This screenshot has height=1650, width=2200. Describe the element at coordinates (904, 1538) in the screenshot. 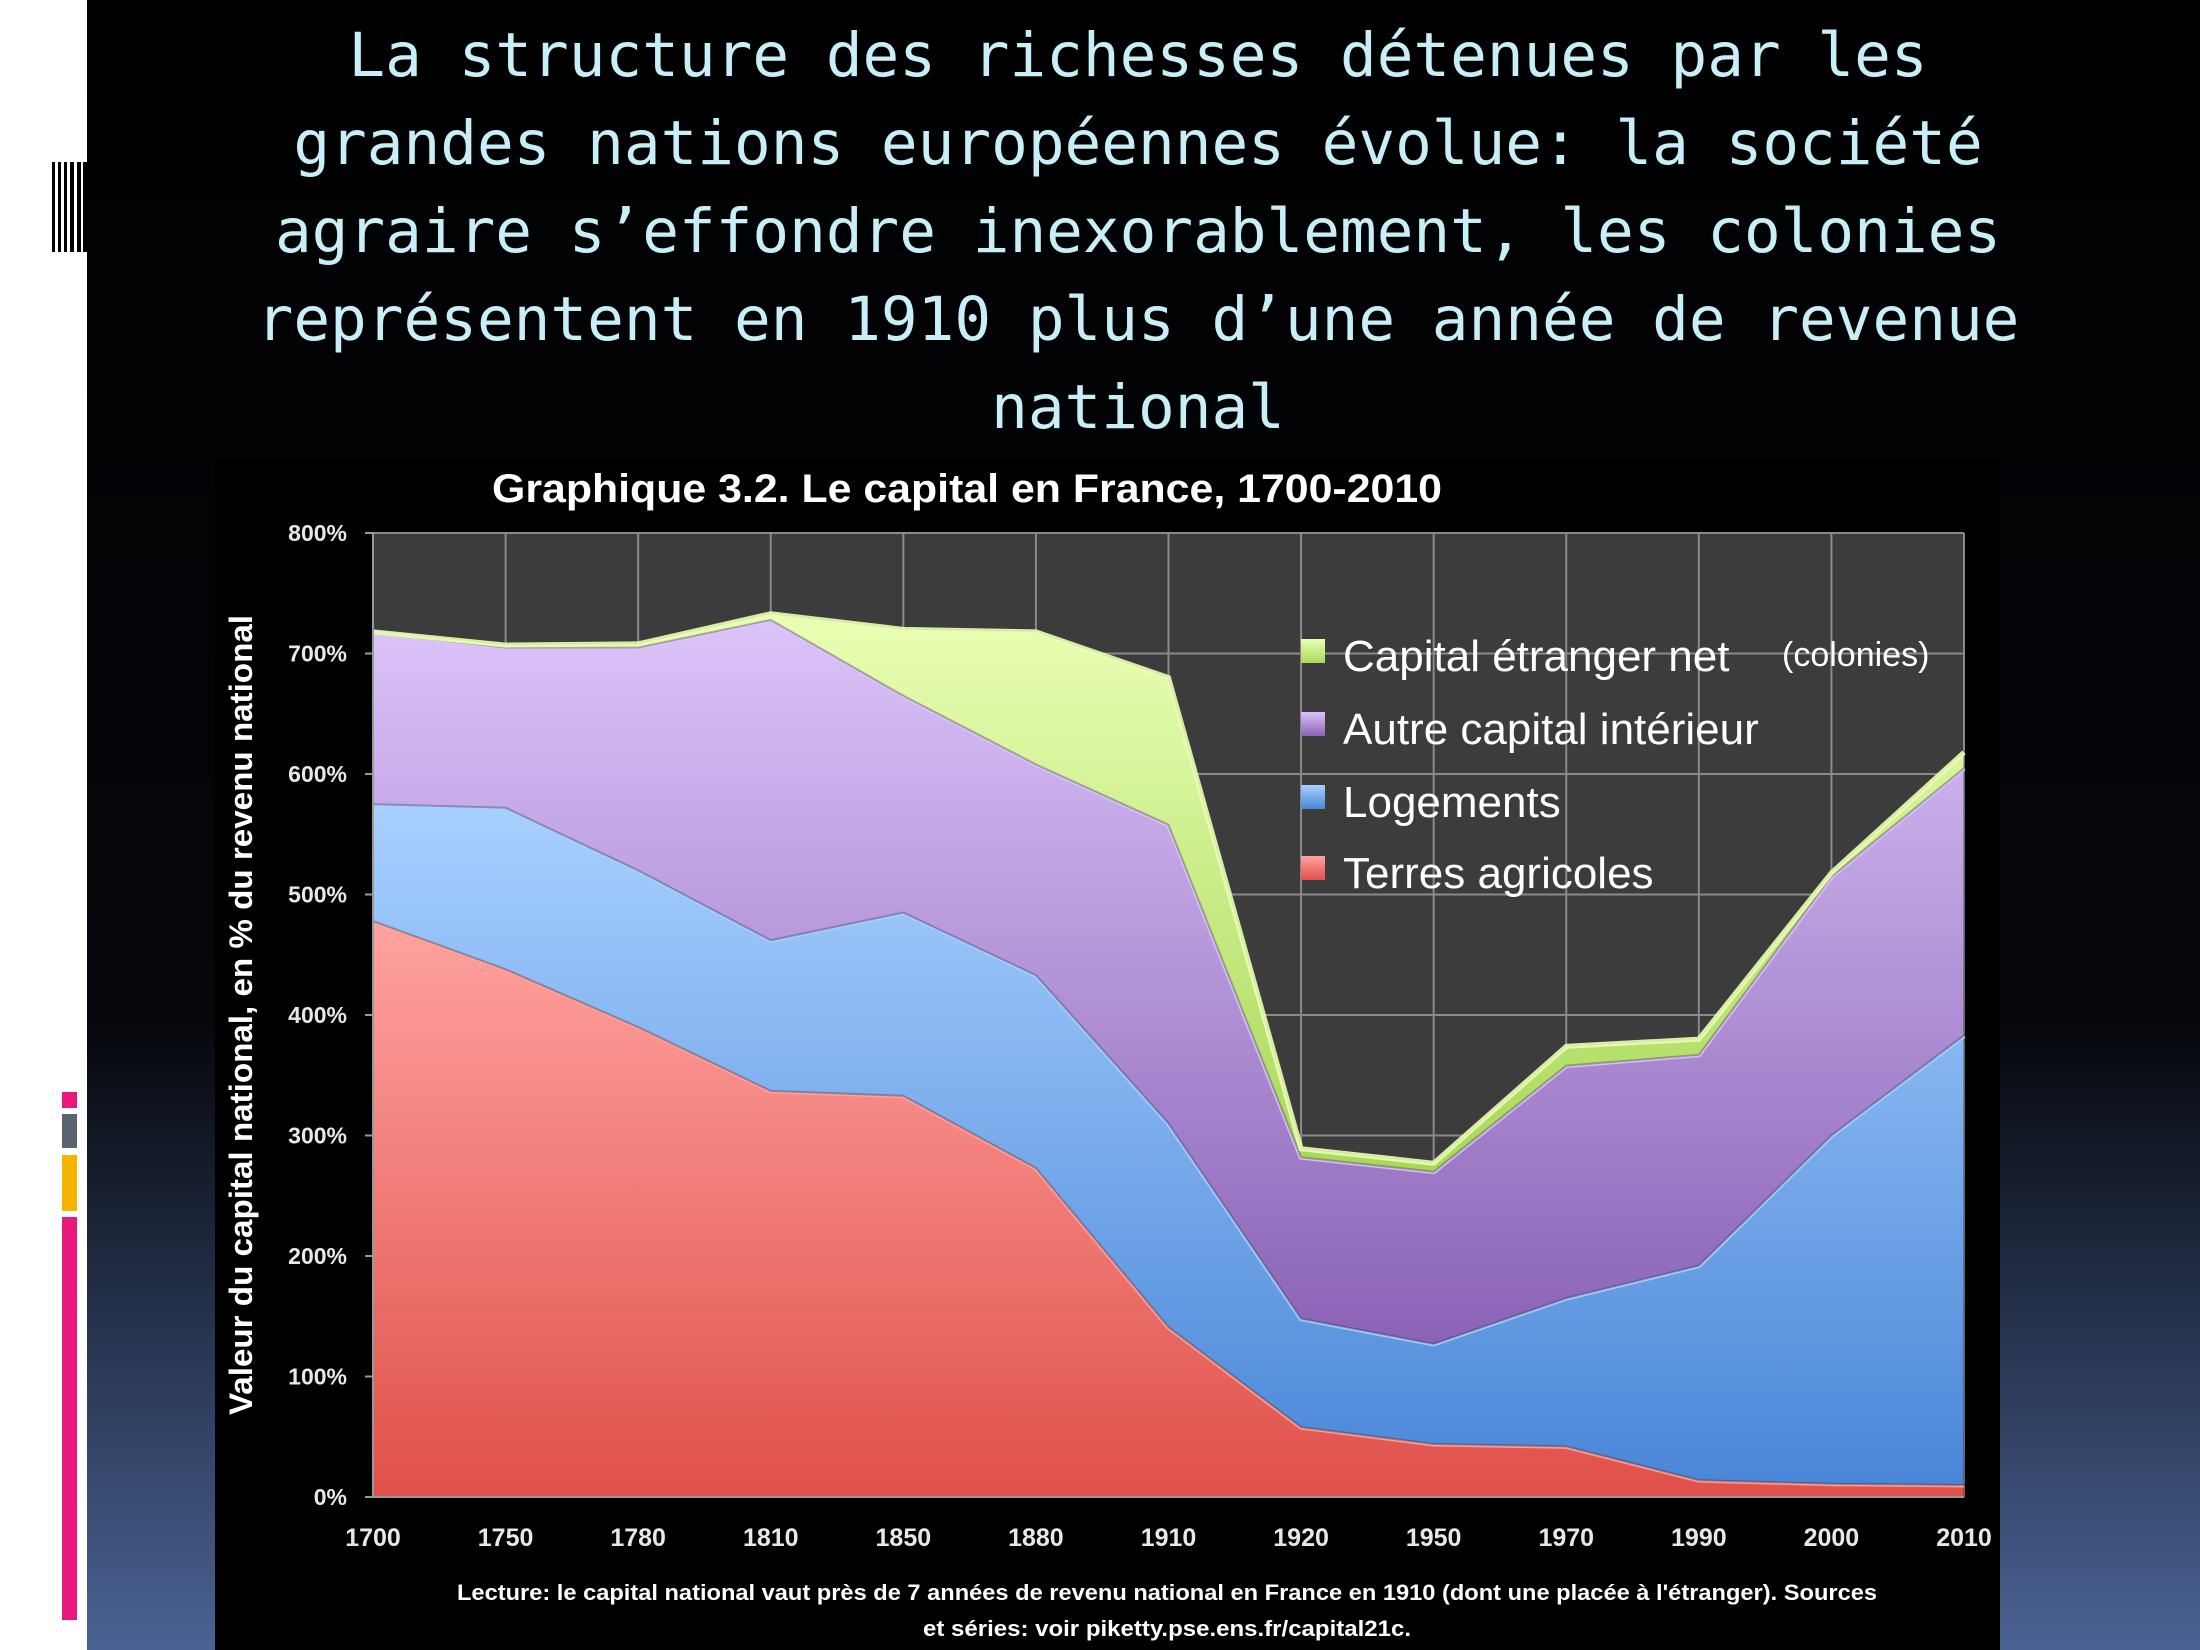

I see `x-tick-label: 1850` at that location.